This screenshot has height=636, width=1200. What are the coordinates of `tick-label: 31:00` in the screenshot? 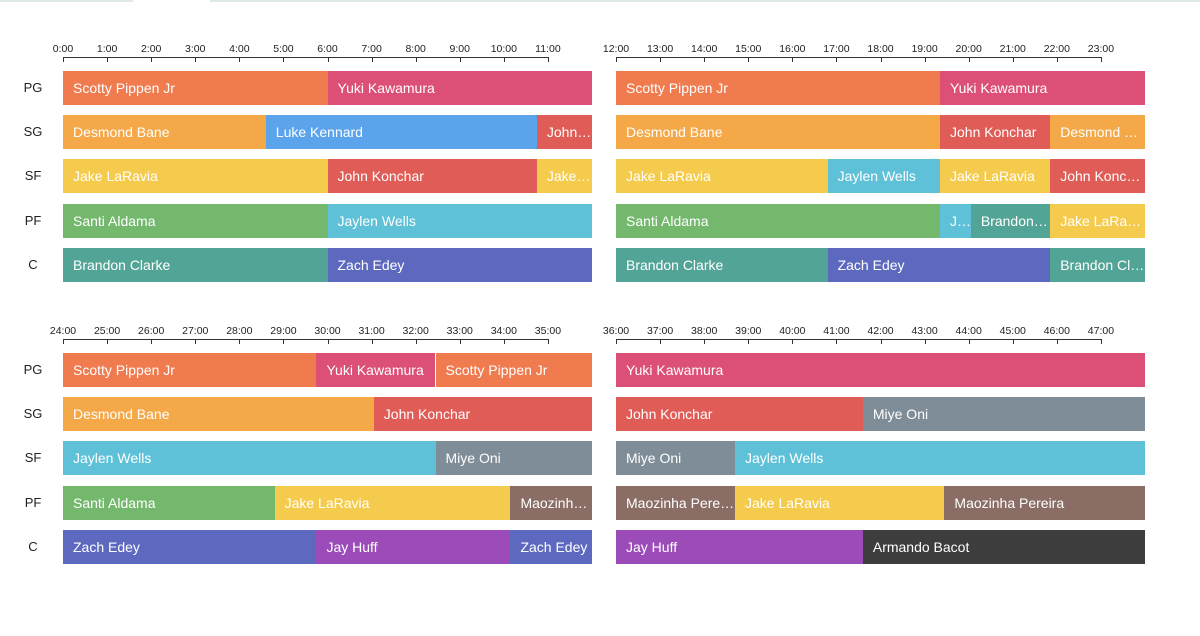 It's located at (371, 331).